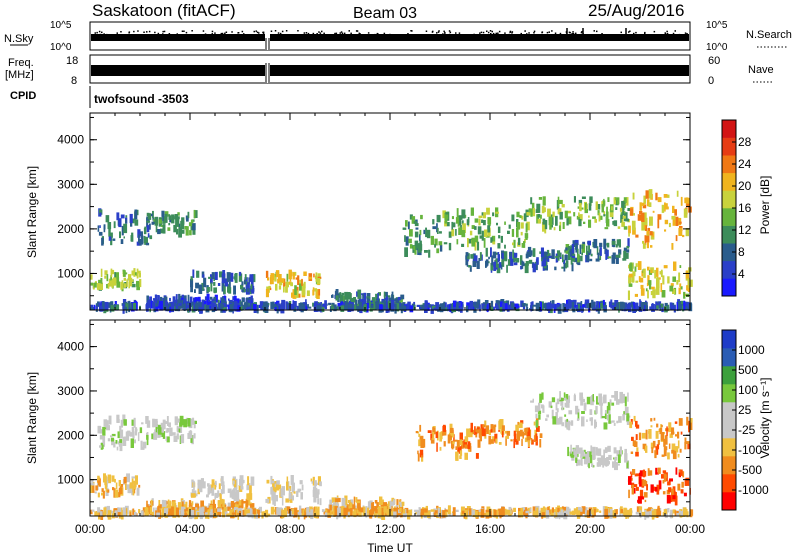 The image size is (800, 554). What do you see at coordinates (61, 47) in the screenshot?
I see `nsky-tick-bottom: 10^0` at bounding box center [61, 47].